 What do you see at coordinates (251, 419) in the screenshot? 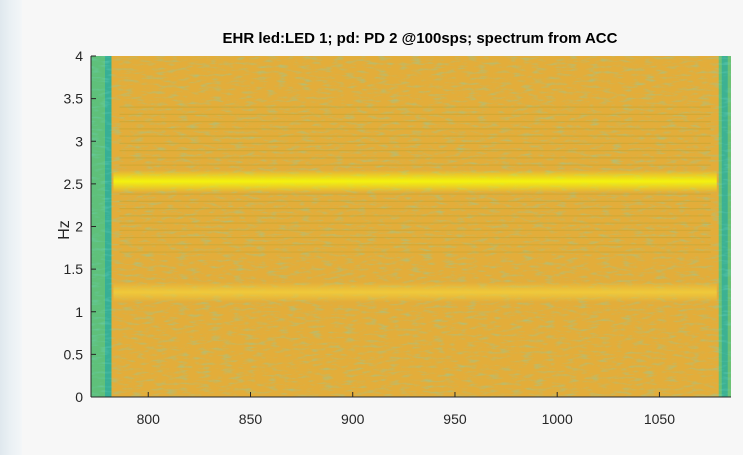
I see `x-tick-label: 850` at bounding box center [251, 419].